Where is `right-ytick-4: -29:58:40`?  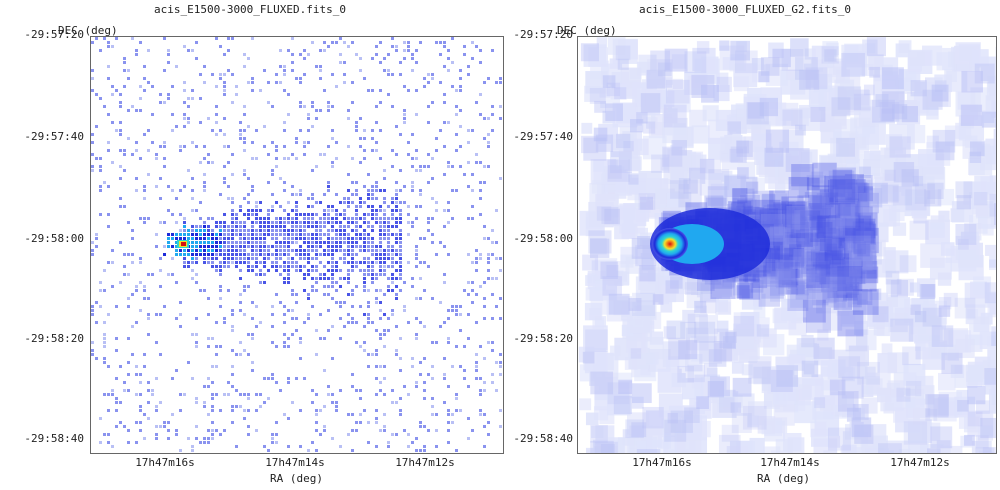 right-ytick-4: -29:58:40 is located at coordinates (543, 438).